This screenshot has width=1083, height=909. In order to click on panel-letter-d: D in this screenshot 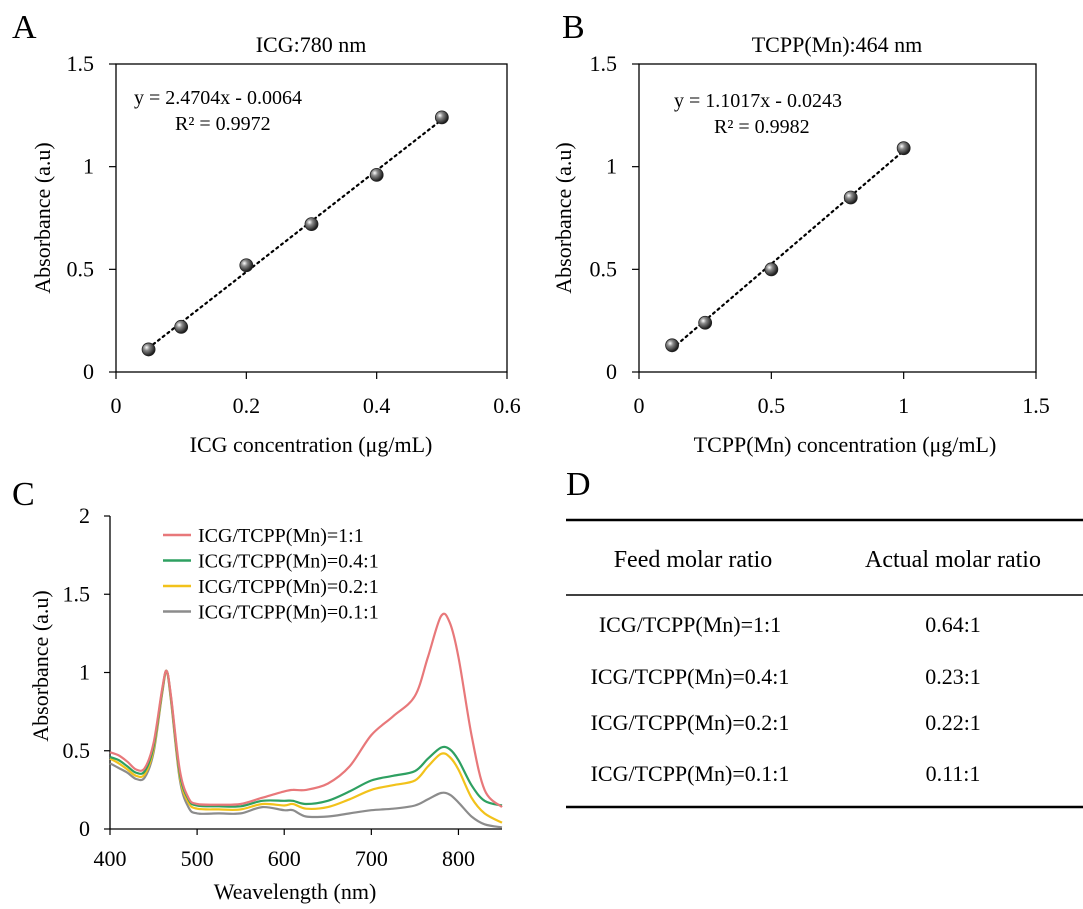, I will do `click(578, 484)`.